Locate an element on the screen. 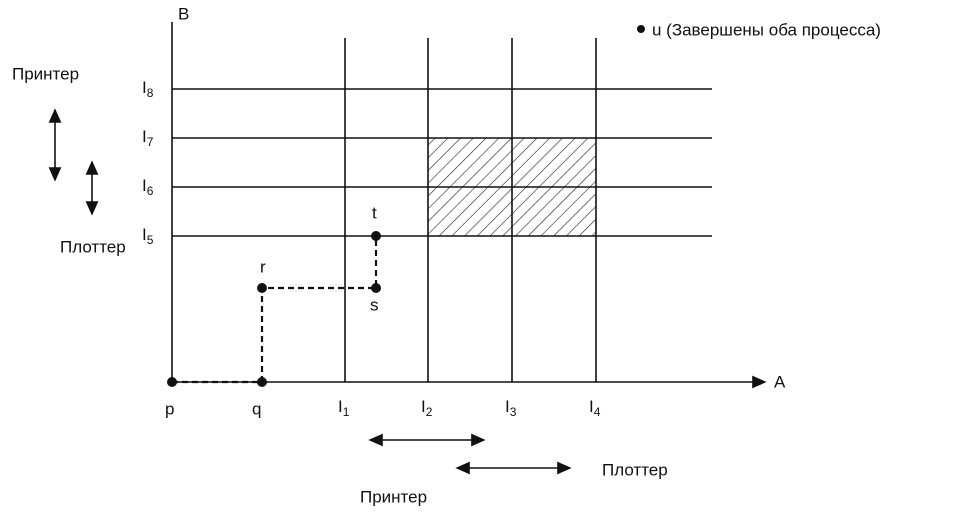  level-label: I1 is located at coordinates (344, 408).